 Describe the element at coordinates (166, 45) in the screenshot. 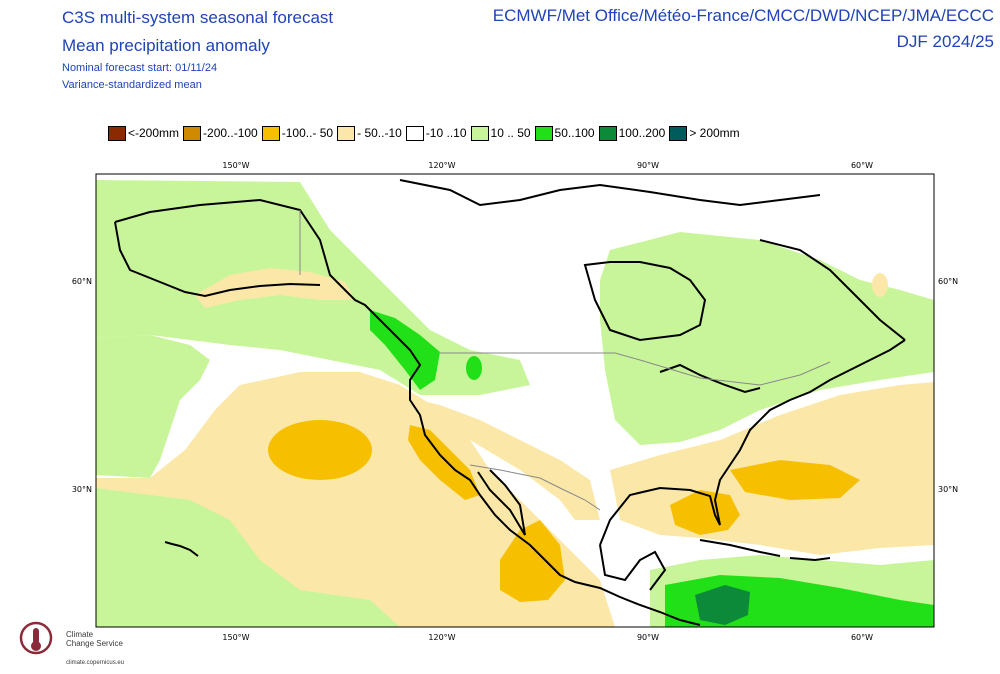

I see `title-line-2: Mean precipitation anomaly` at that location.